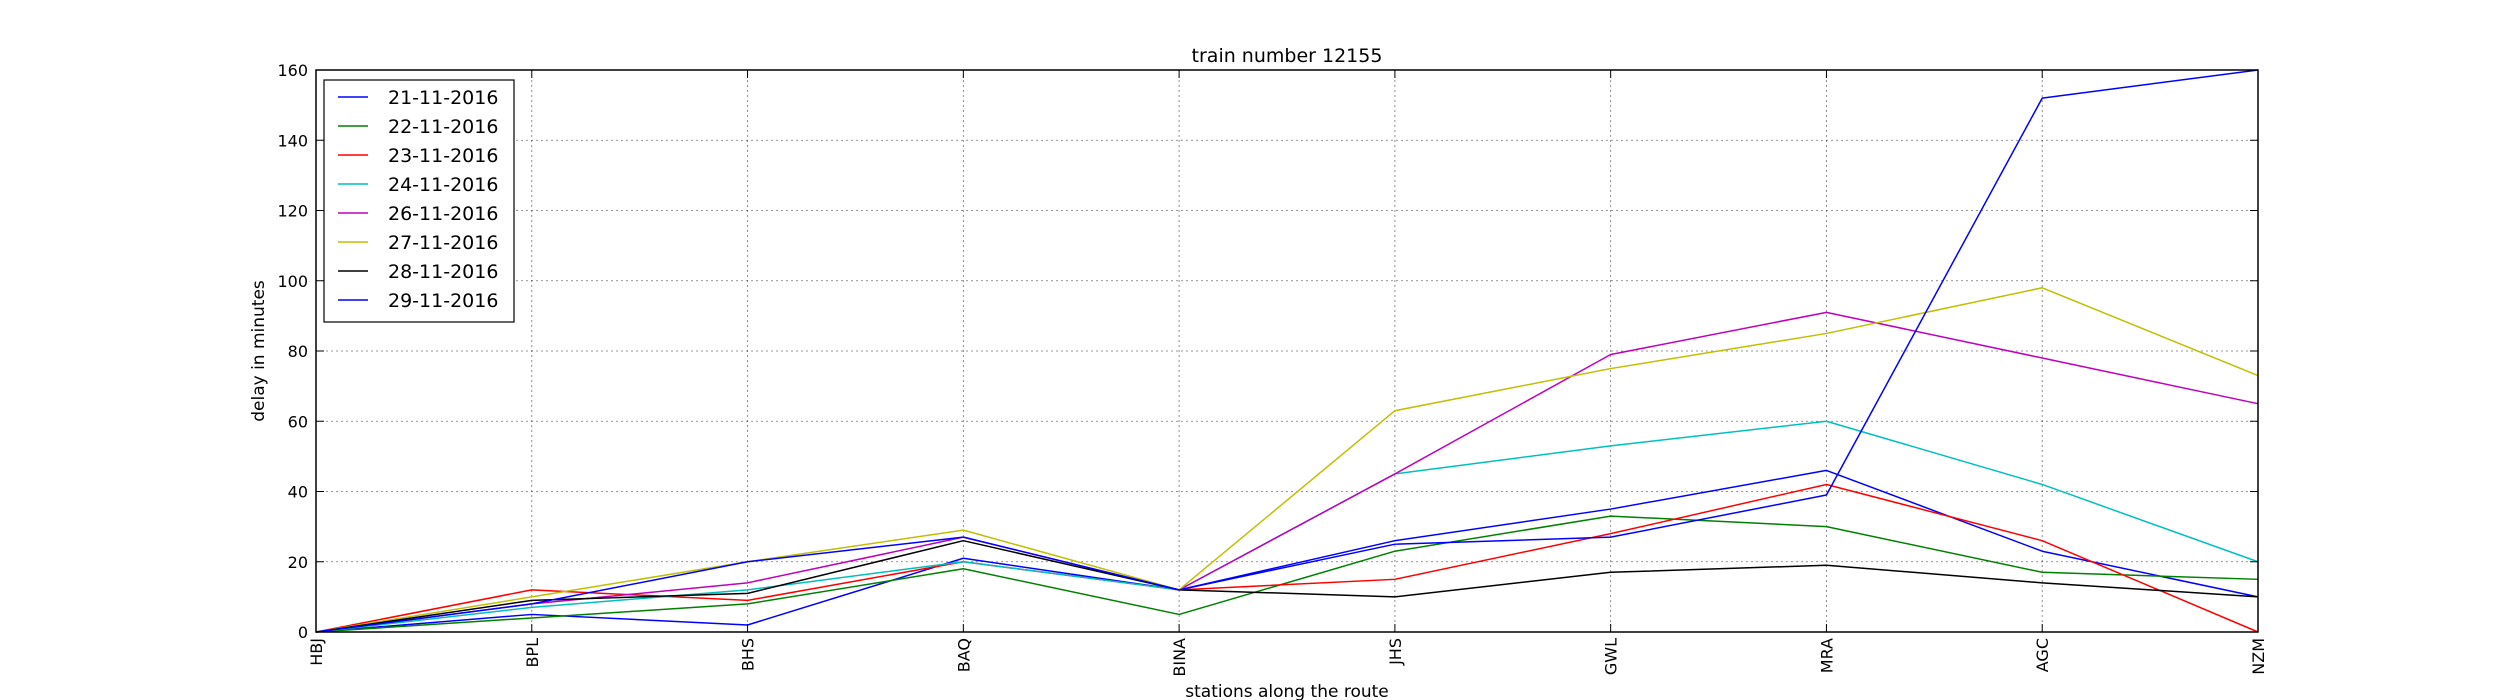 Image resolution: width=2500 pixels, height=700 pixels. What do you see at coordinates (1611, 656) in the screenshot?
I see `x-tick-label: GWL` at bounding box center [1611, 656].